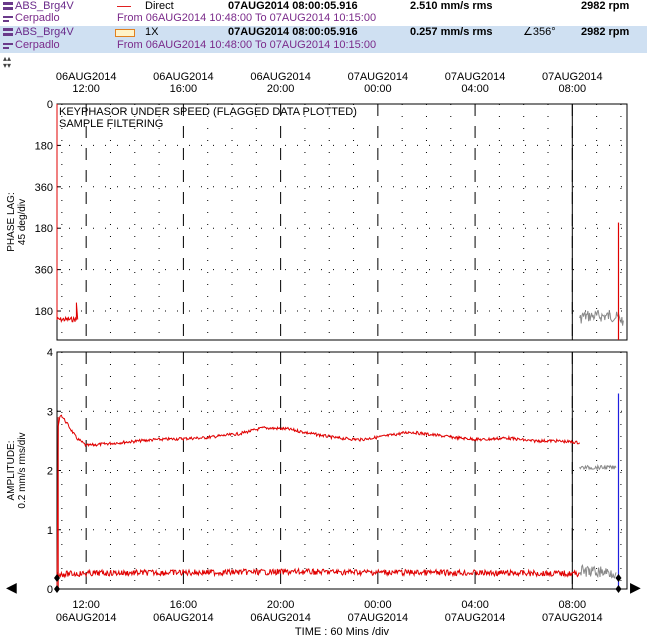 The image size is (647, 641). Describe the element at coordinates (573, 89) in the screenshot. I see `top-tick-time: 08:00` at that location.